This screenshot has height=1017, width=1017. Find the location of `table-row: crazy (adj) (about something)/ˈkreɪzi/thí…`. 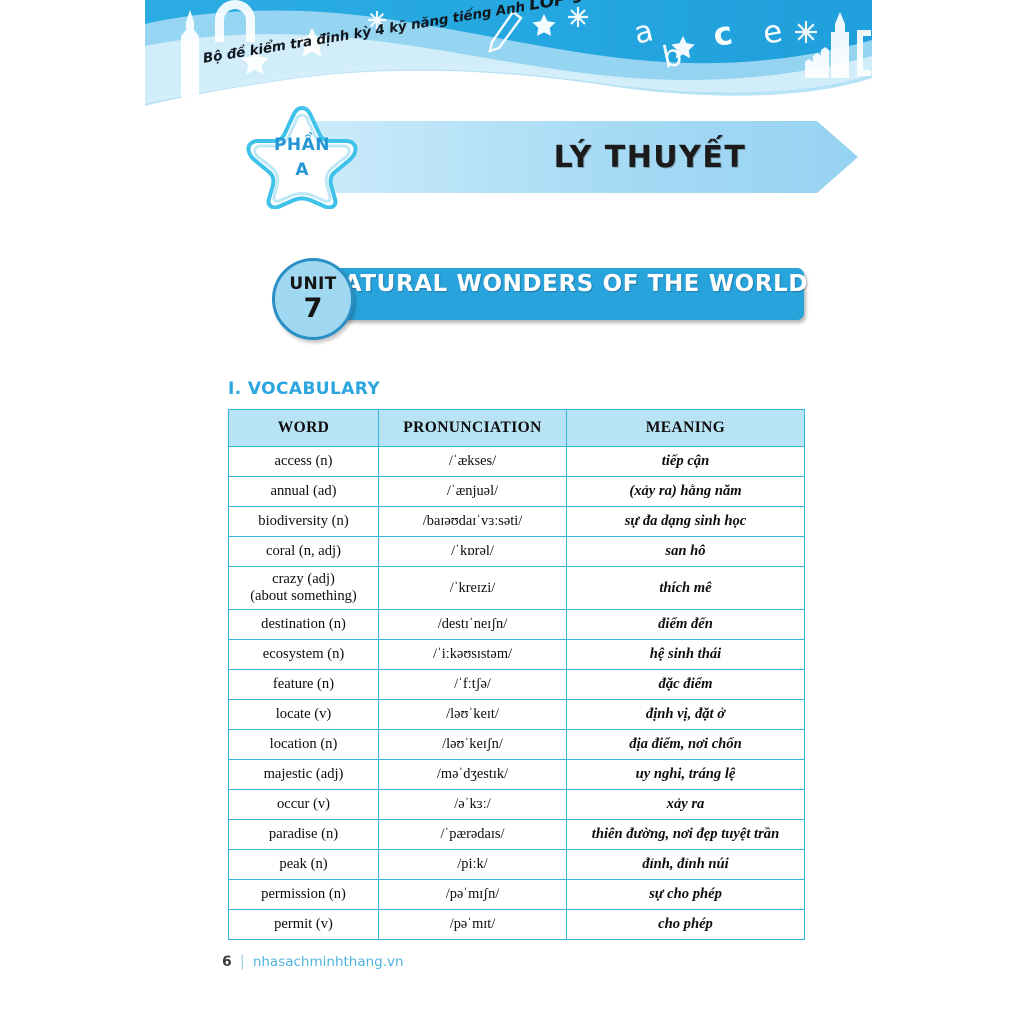

table-row: crazy (adj) (about something)/ˈkreɪzi/thí… is located at coordinates (516, 588).